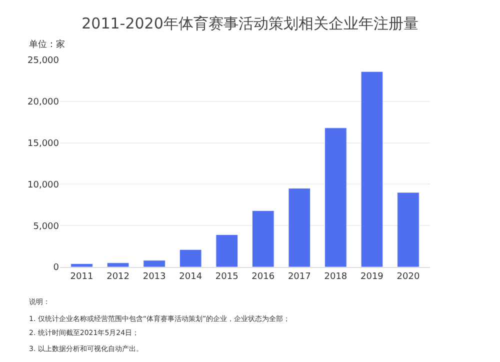 Image resolution: width=500 pixels, height=362 pixels. Describe the element at coordinates (118, 277) in the screenshot. I see `x-tick-label: 2012` at that location.